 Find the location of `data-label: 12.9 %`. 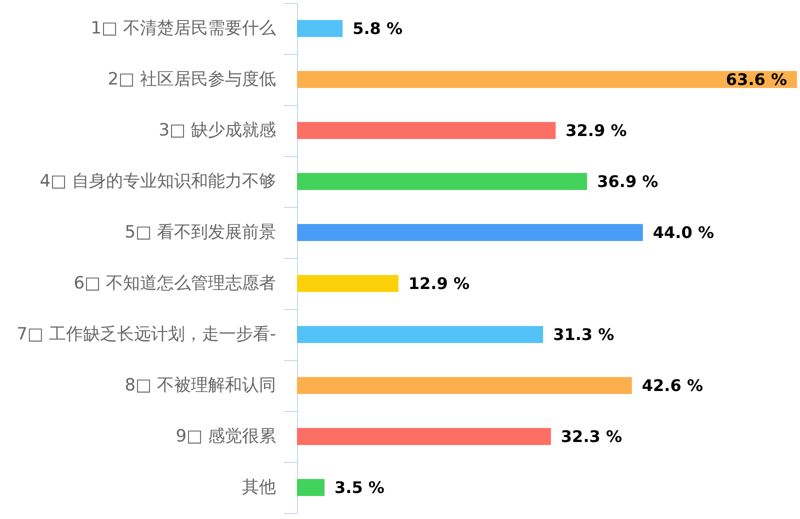

data-label: 12.9 % is located at coordinates (439, 283).